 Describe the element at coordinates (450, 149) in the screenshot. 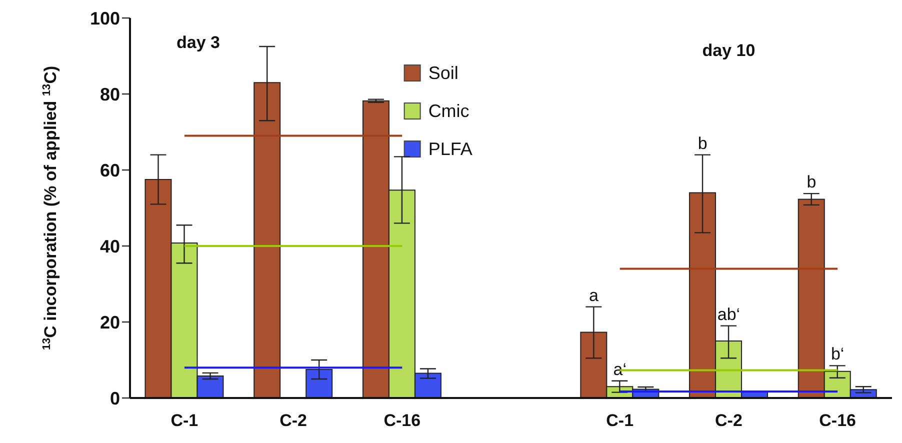

I see `legend-label: PLFA` at that location.